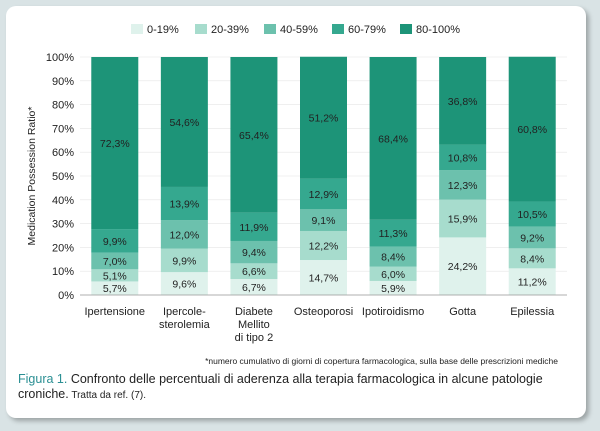 The image size is (600, 431). What do you see at coordinates (63, 129) in the screenshot?
I see `y-tick-label: 70%` at bounding box center [63, 129].